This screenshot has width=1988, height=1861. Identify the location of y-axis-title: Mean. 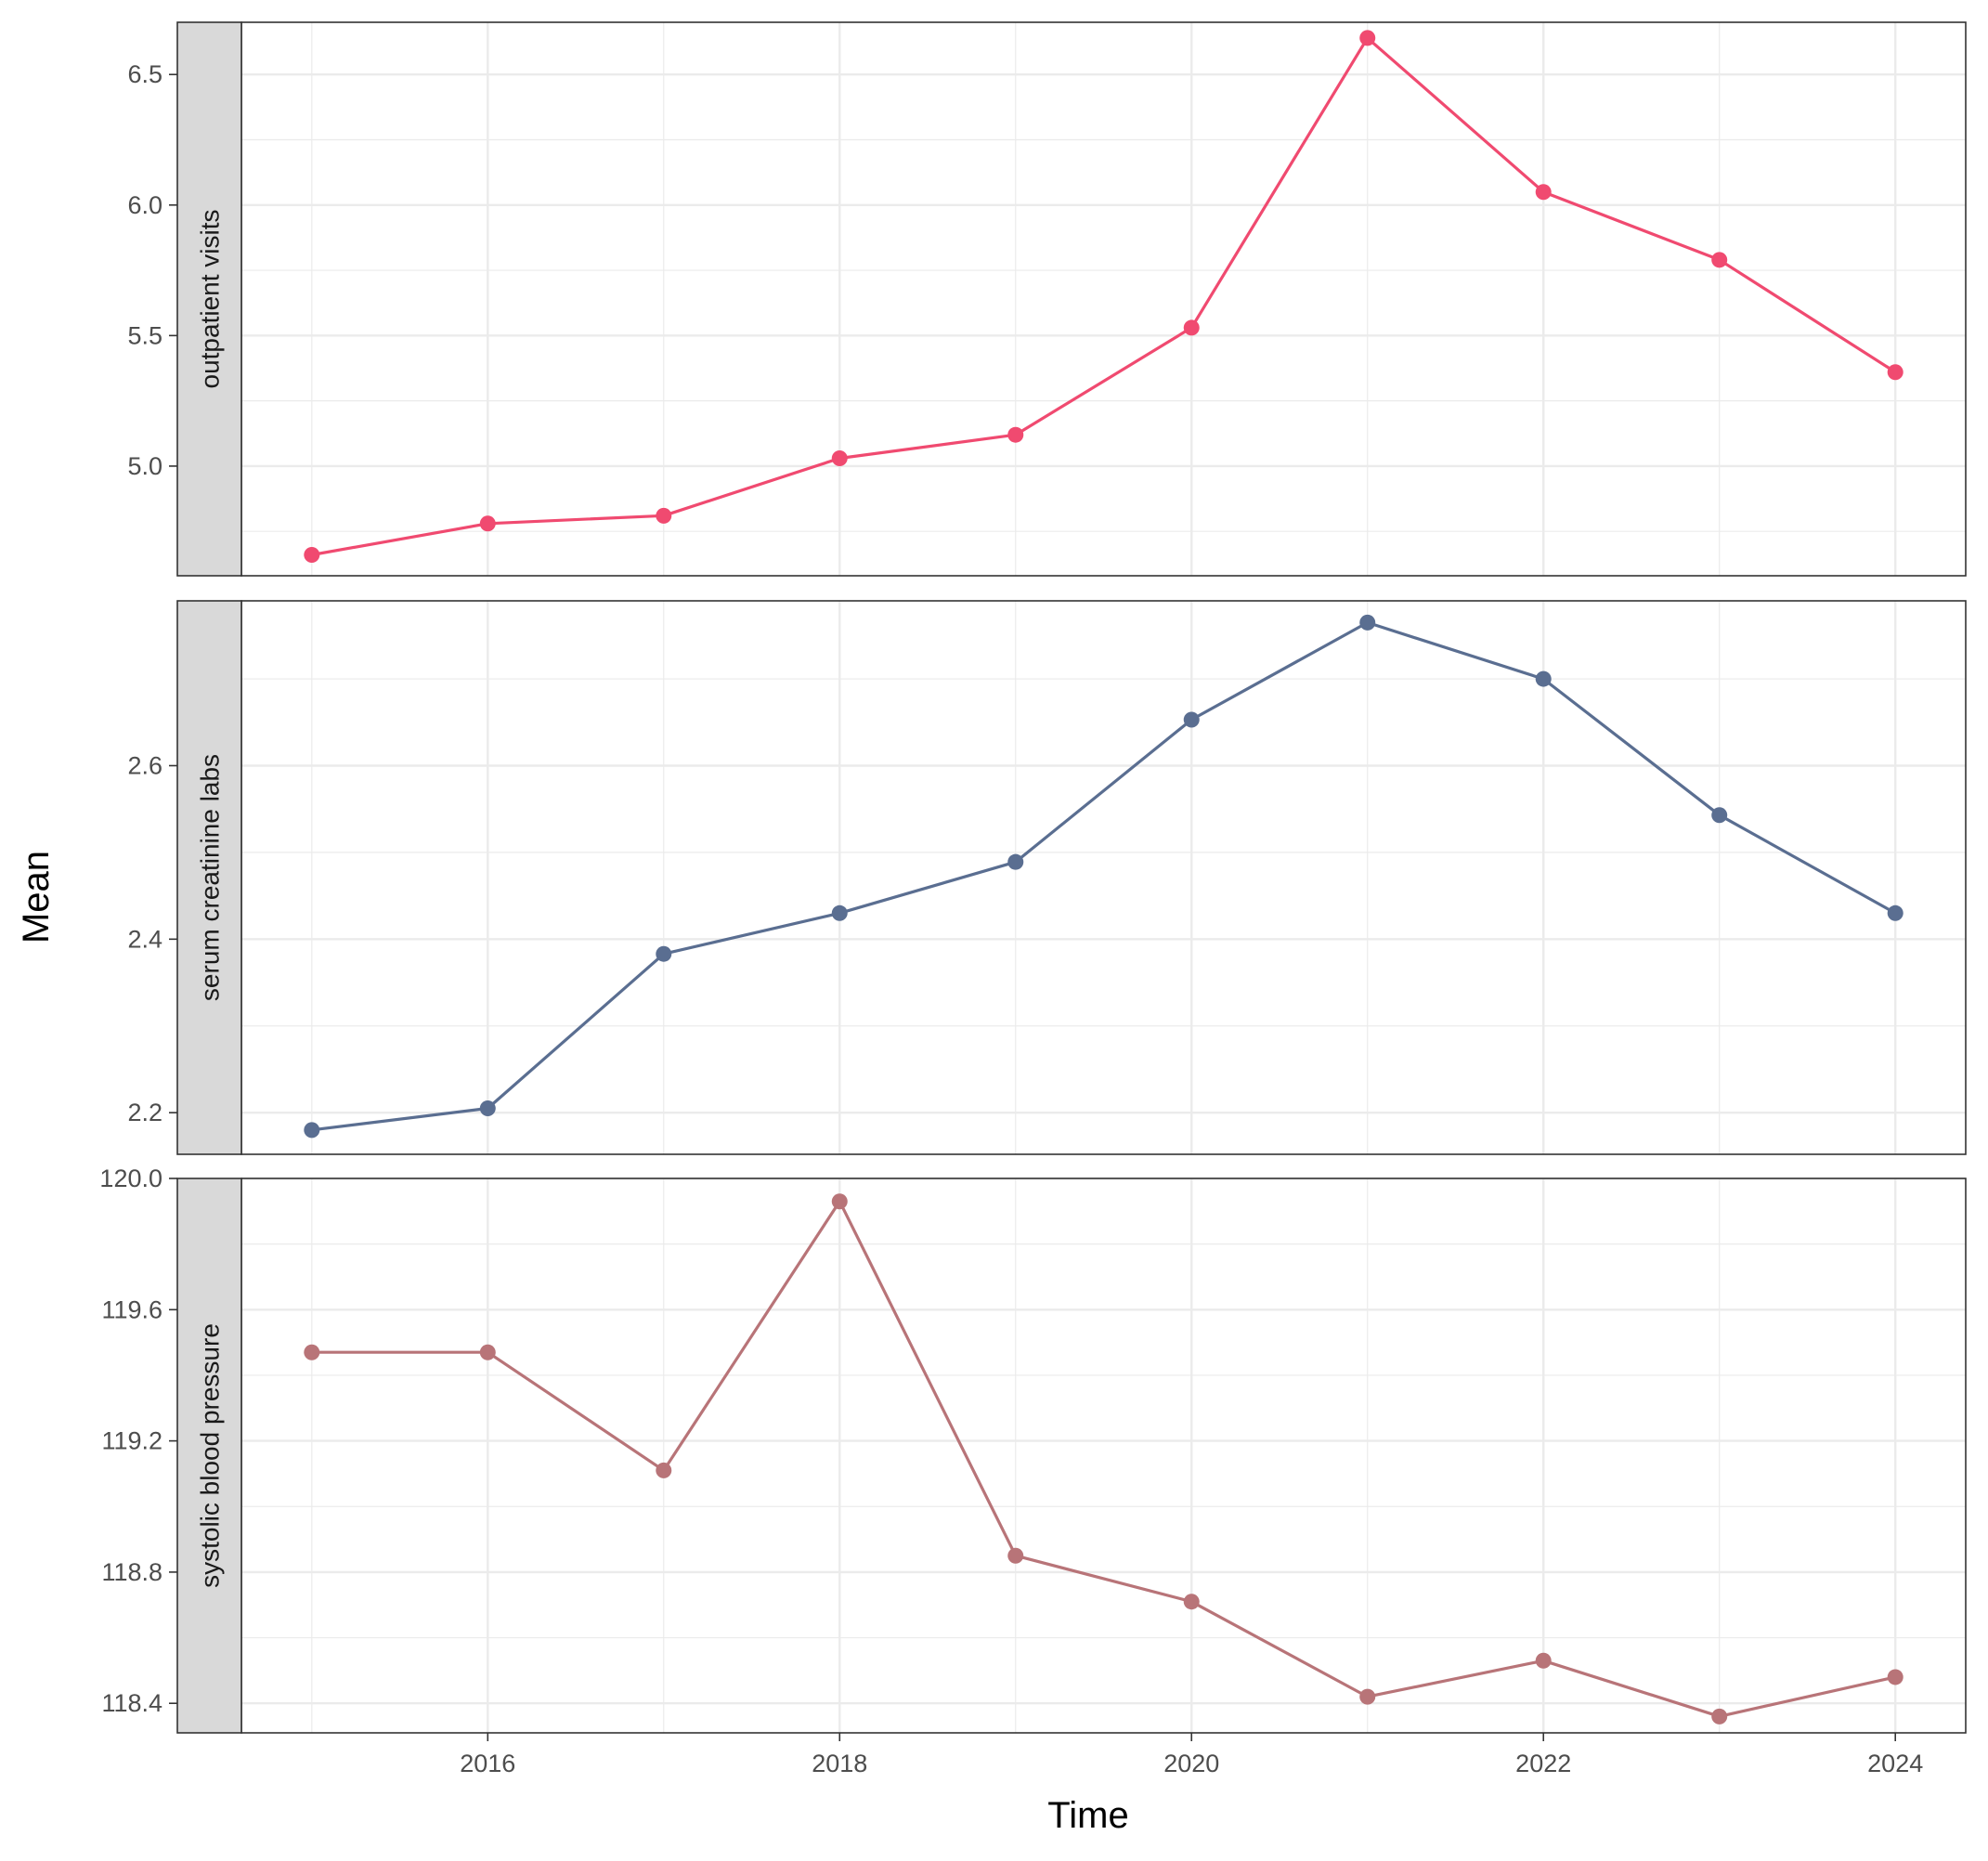
(36, 897).